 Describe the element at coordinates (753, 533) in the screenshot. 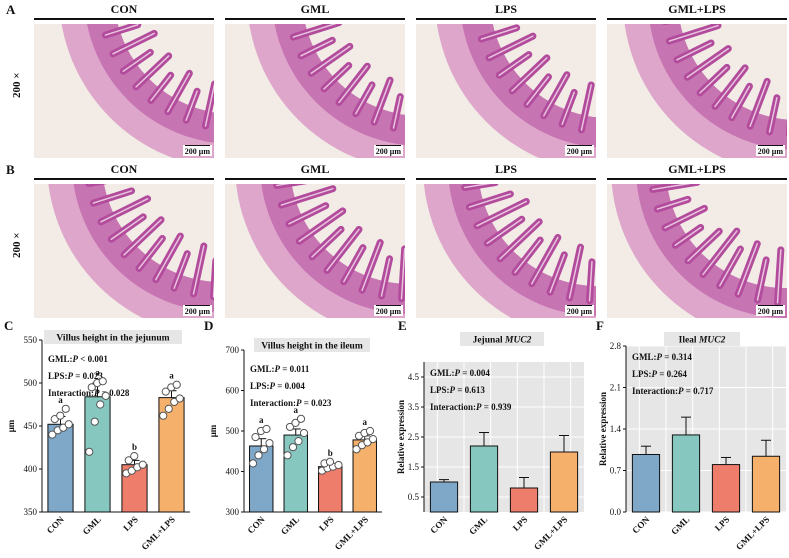

I see `x-tick-label: GML+LPS` at that location.